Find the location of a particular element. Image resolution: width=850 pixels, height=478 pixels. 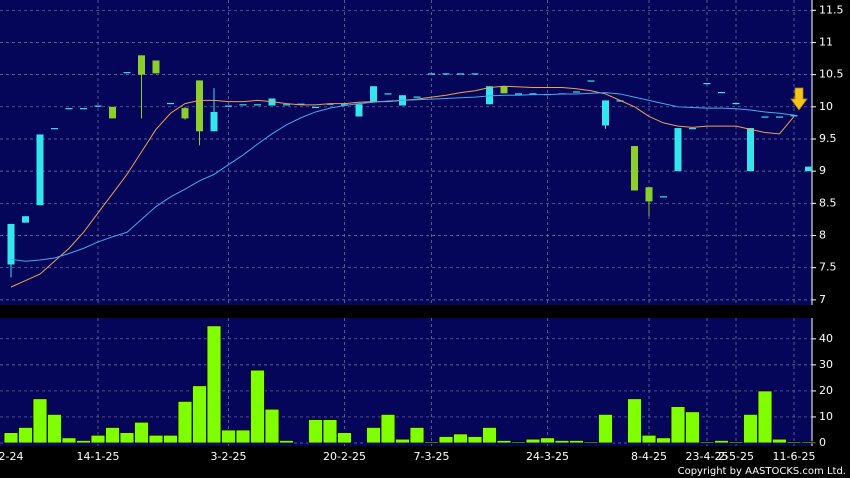

y-tick-label: 9.5 is located at coordinates (828, 138).